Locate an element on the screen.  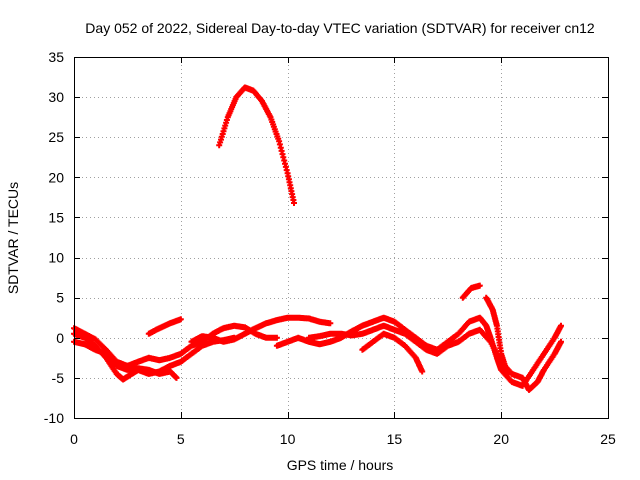
y-tick-label: 30 is located at coordinates (56, 97).